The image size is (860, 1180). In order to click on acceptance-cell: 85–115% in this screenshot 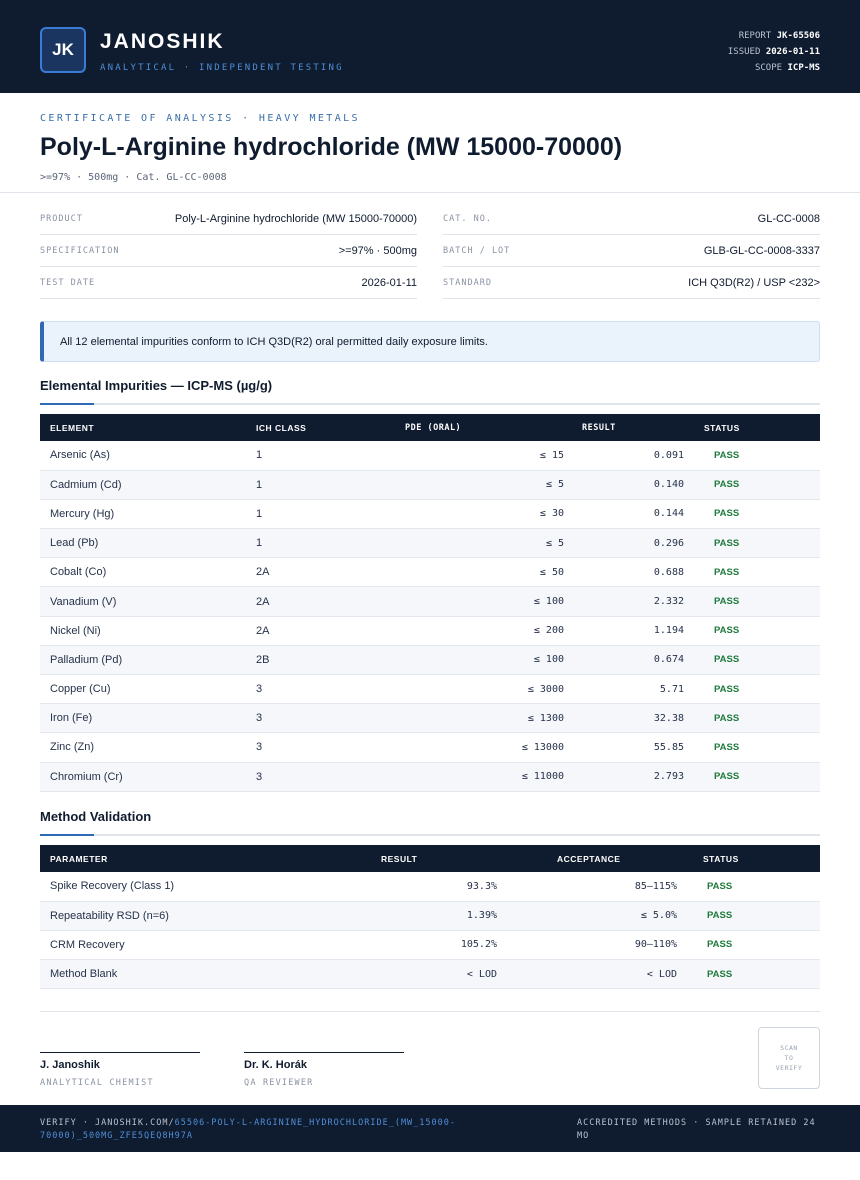, I will do `click(597, 887)`.